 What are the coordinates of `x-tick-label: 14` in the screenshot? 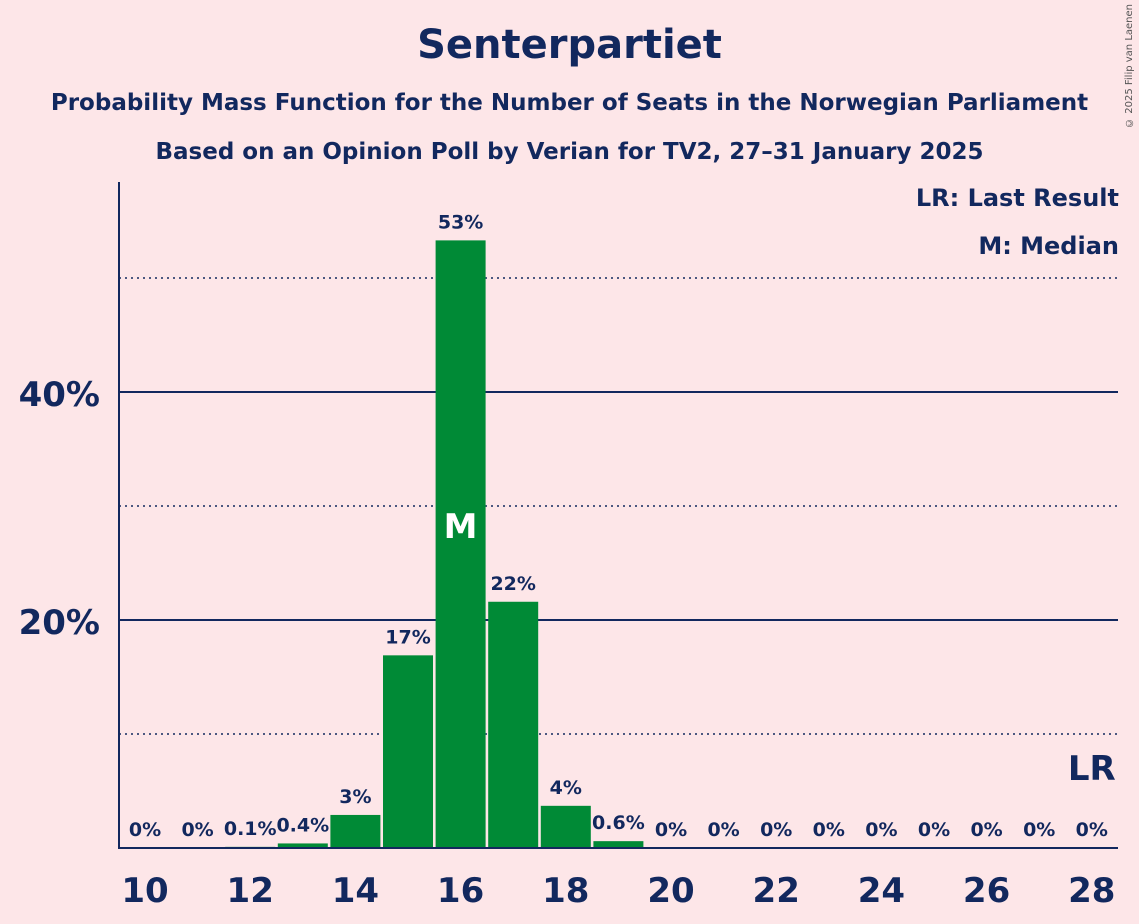 It's located at (355, 891).